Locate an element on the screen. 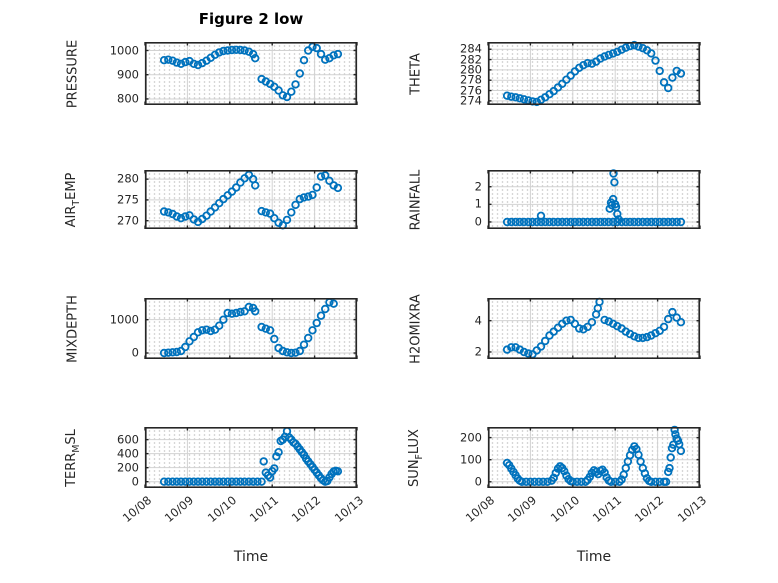  y-tick-label: 282 is located at coordinates (471, 59).